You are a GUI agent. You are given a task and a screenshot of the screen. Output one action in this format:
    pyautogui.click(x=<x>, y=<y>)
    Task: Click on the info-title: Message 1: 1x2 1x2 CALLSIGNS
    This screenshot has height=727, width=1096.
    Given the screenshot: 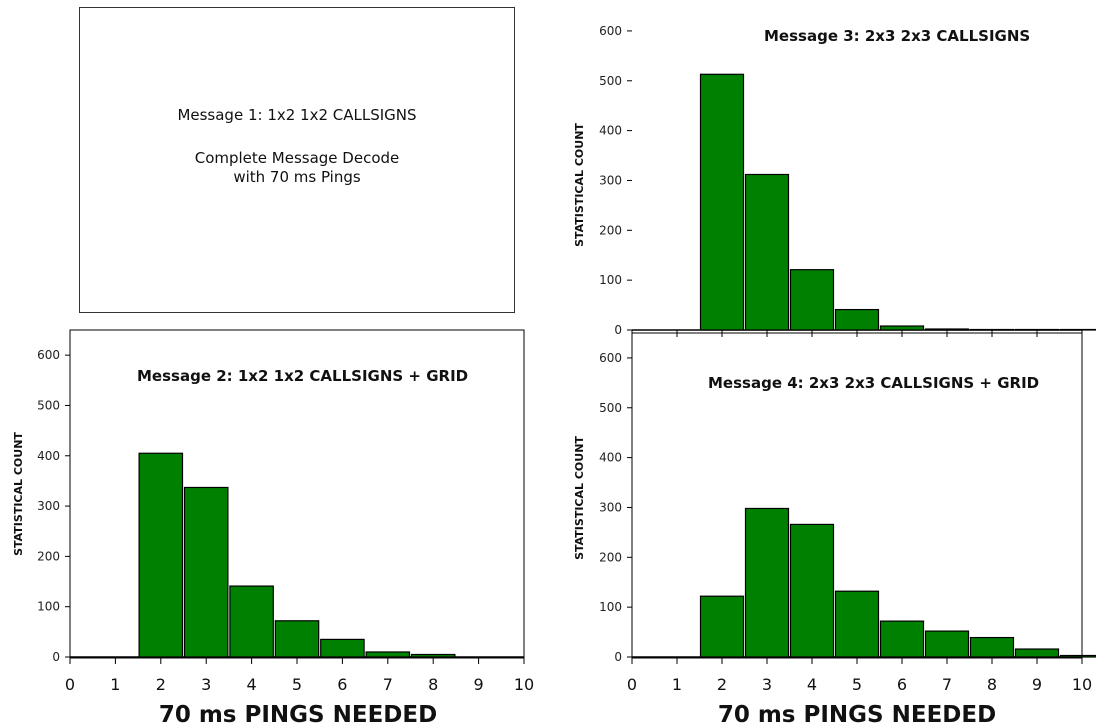 What is the action you would take?
    pyautogui.click(x=297, y=115)
    